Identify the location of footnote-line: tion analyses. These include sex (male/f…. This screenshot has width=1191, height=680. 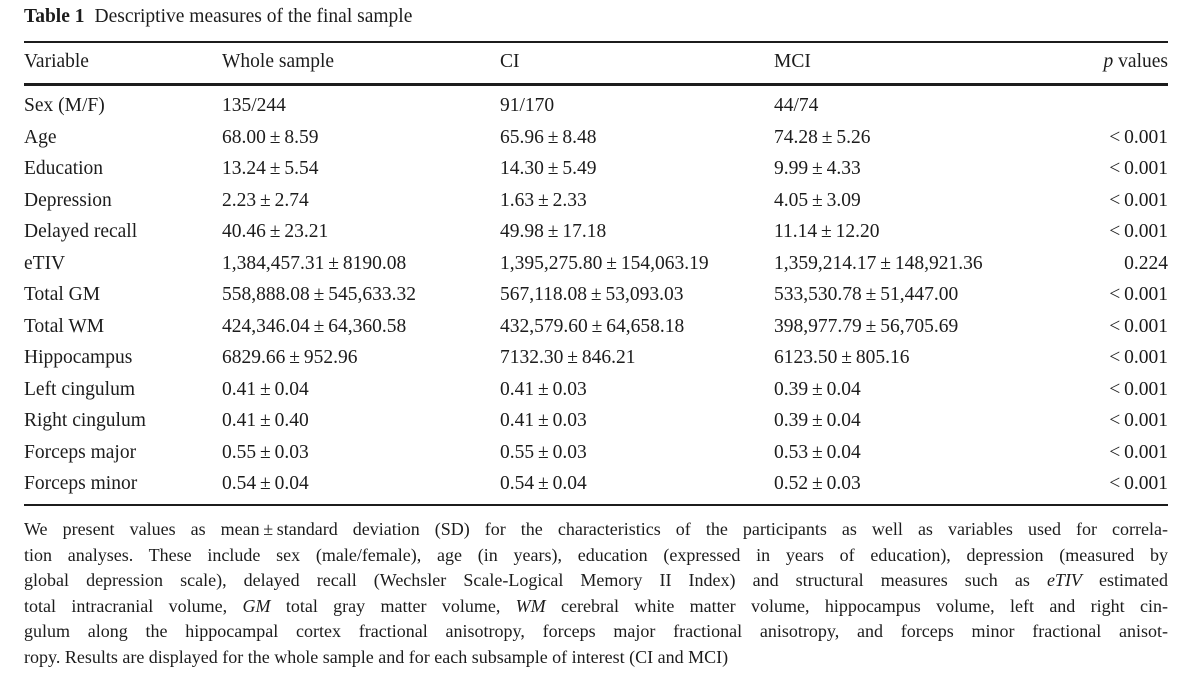
(596, 556).